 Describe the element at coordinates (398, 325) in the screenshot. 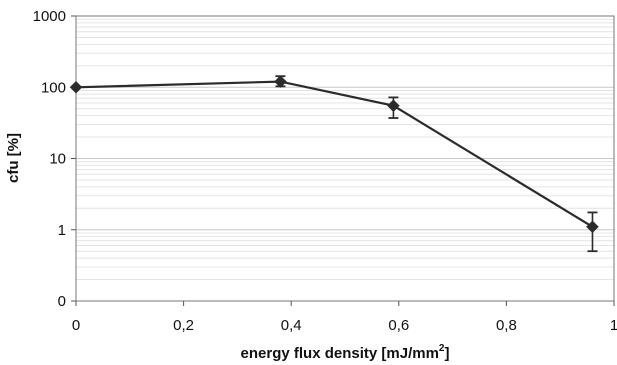

I see `x-tick-label: 0,6` at that location.